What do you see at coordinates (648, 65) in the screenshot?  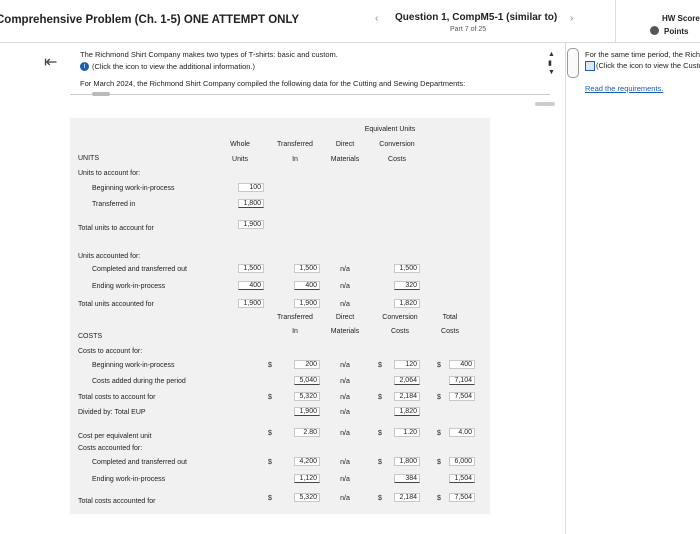 I see `side-link: (Click the icon to view the Custom` at bounding box center [648, 65].